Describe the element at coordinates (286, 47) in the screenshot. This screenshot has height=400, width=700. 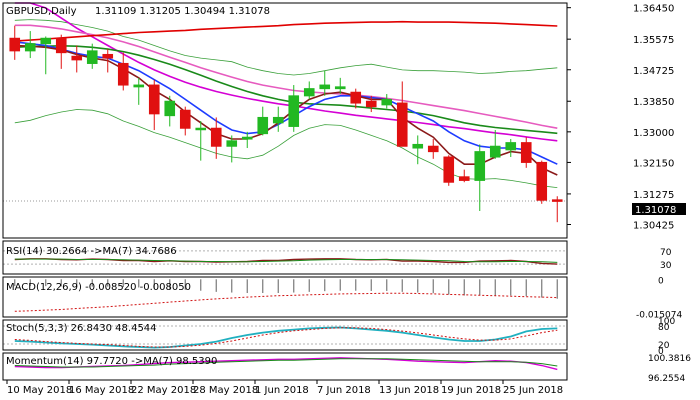
I see `bollinger-upper-line` at that location.